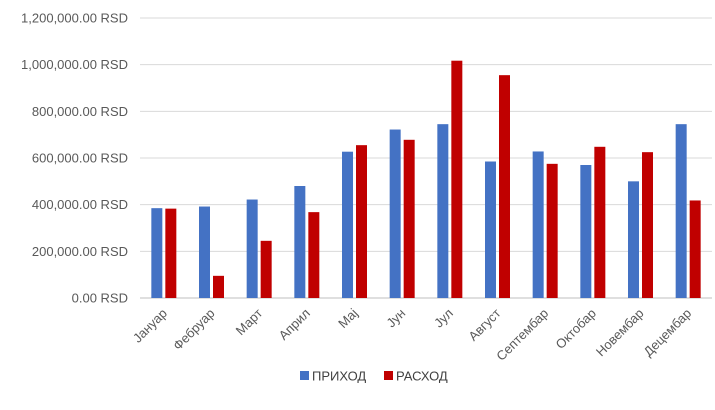  What do you see at coordinates (80, 204) in the screenshot?
I see `y-tick-label: 400,000.00 RSD` at bounding box center [80, 204].